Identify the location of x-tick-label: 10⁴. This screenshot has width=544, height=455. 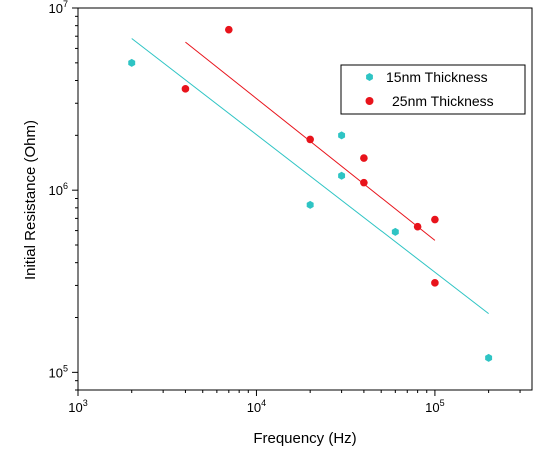
(256, 406).